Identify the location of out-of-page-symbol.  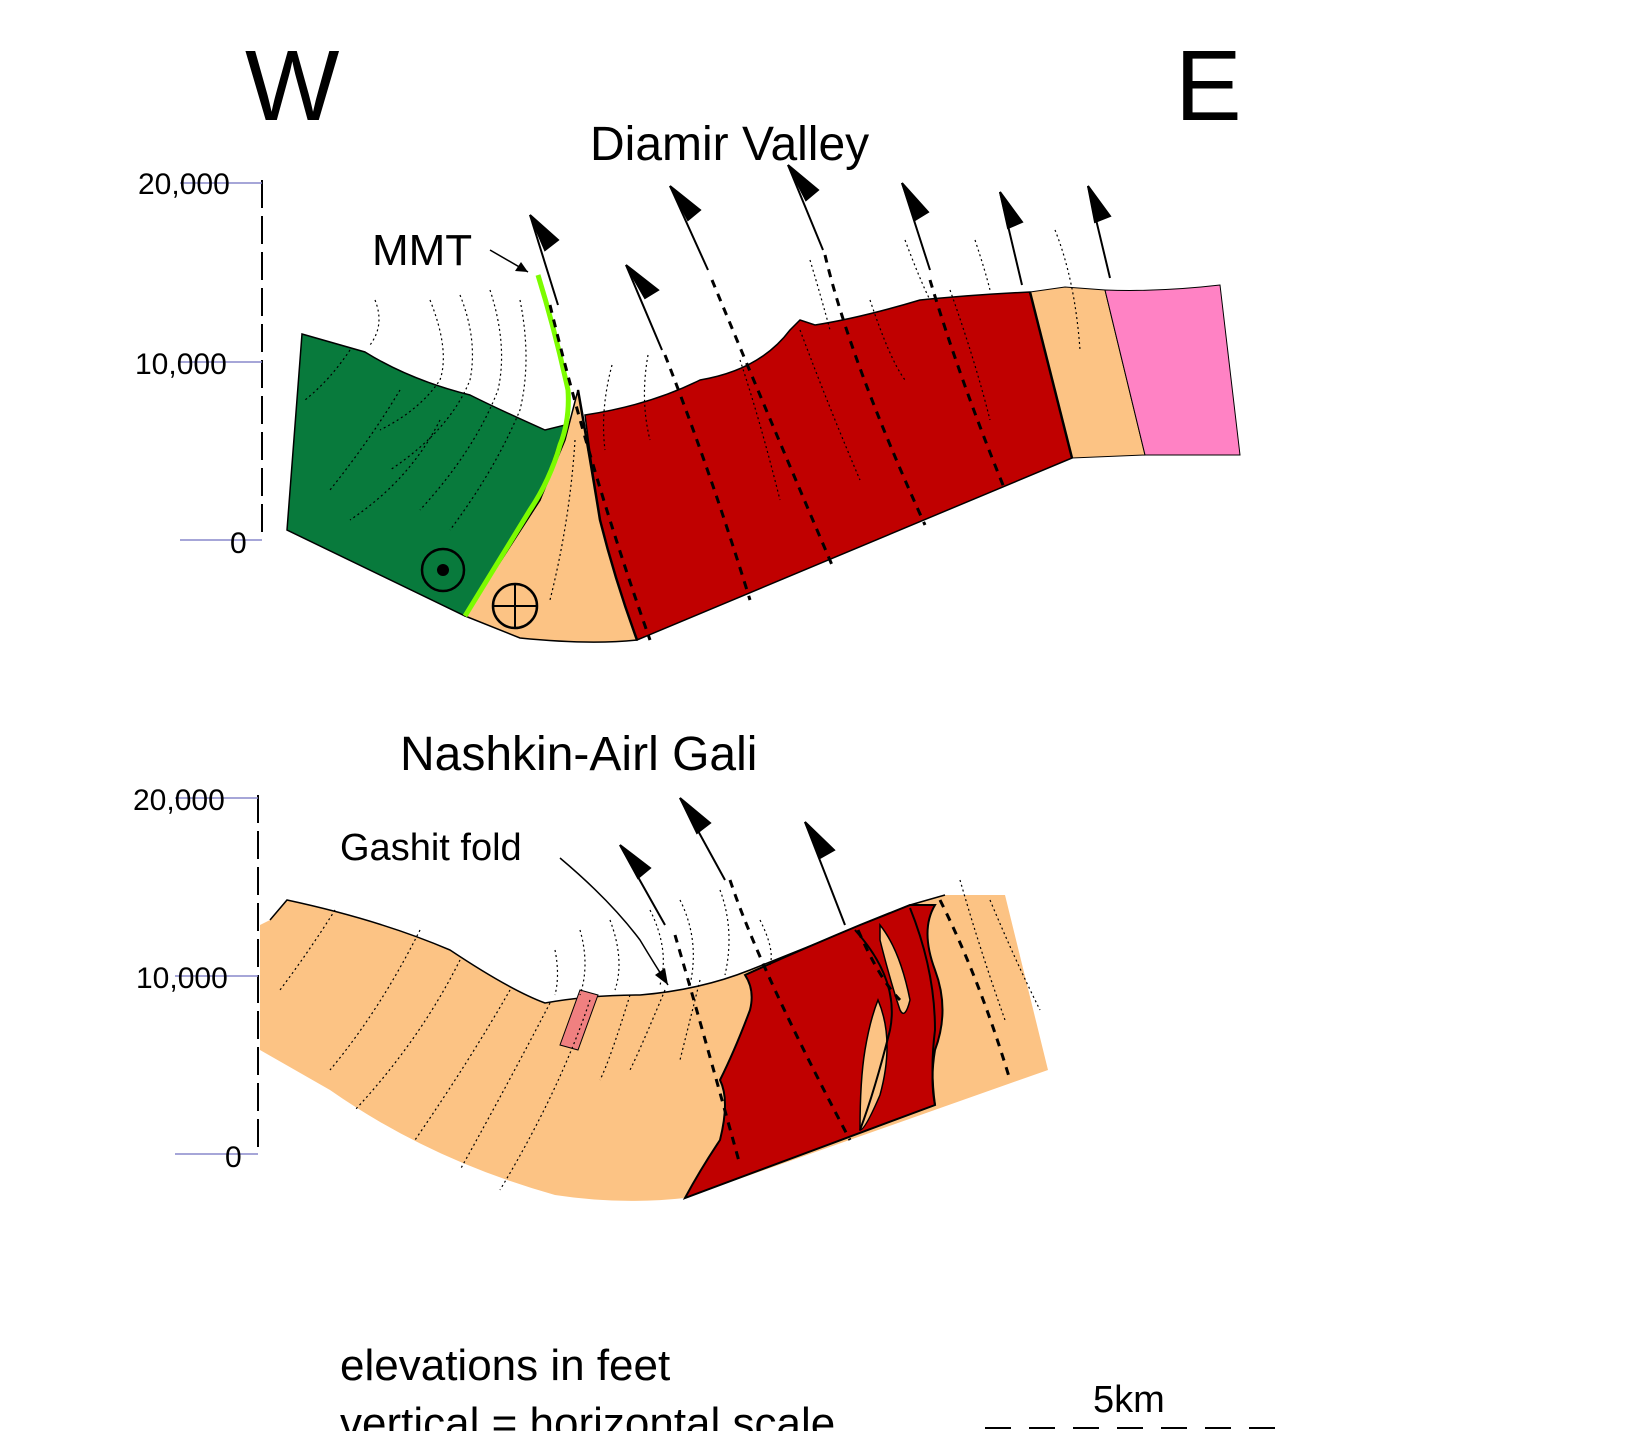
(443, 570).